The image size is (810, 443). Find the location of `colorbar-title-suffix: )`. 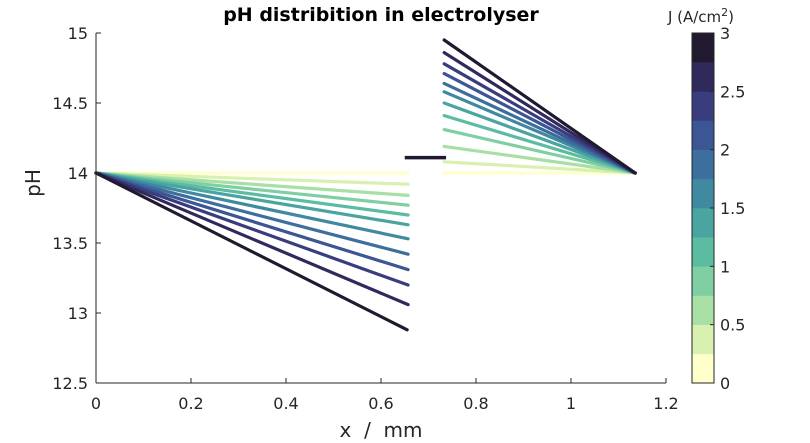

colorbar-title-suffix: ) is located at coordinates (731, 17).